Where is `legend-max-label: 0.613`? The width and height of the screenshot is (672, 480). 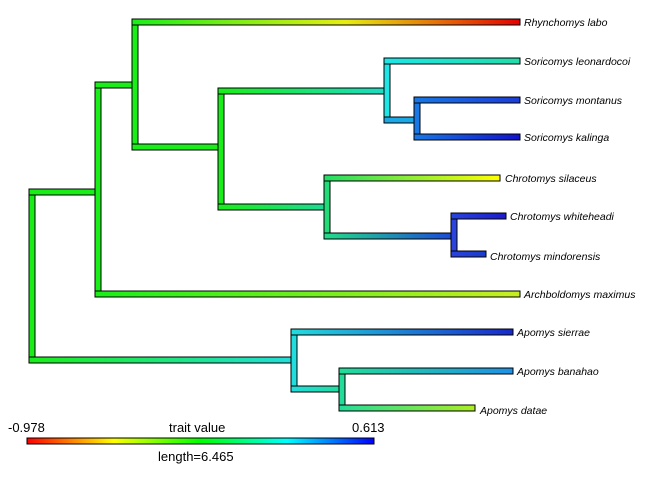 legend-max-label: 0.613 is located at coordinates (368, 427).